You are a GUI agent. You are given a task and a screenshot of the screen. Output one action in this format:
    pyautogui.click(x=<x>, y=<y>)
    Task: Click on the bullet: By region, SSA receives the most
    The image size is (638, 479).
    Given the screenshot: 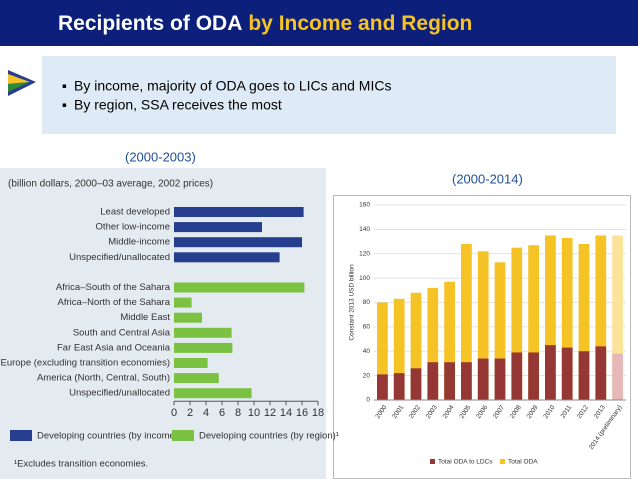 What is the action you would take?
    pyautogui.click(x=178, y=105)
    